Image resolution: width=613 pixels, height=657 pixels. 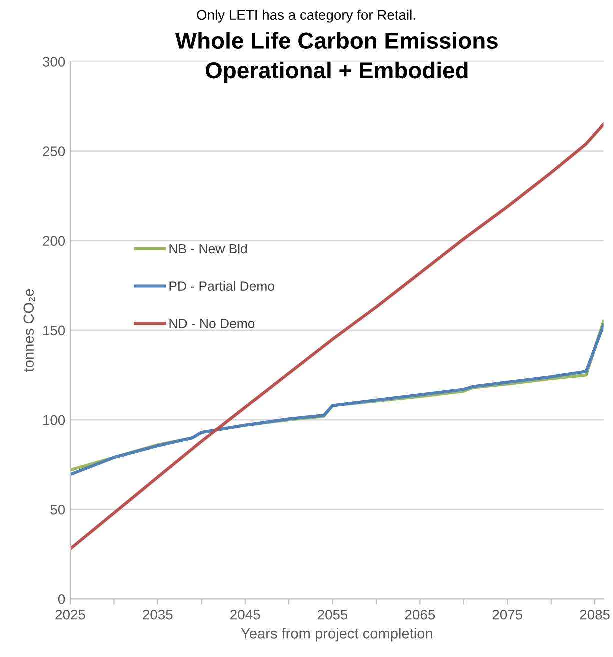 What do you see at coordinates (209, 249) in the screenshot?
I see `legend-label: NB - New Bld` at bounding box center [209, 249].